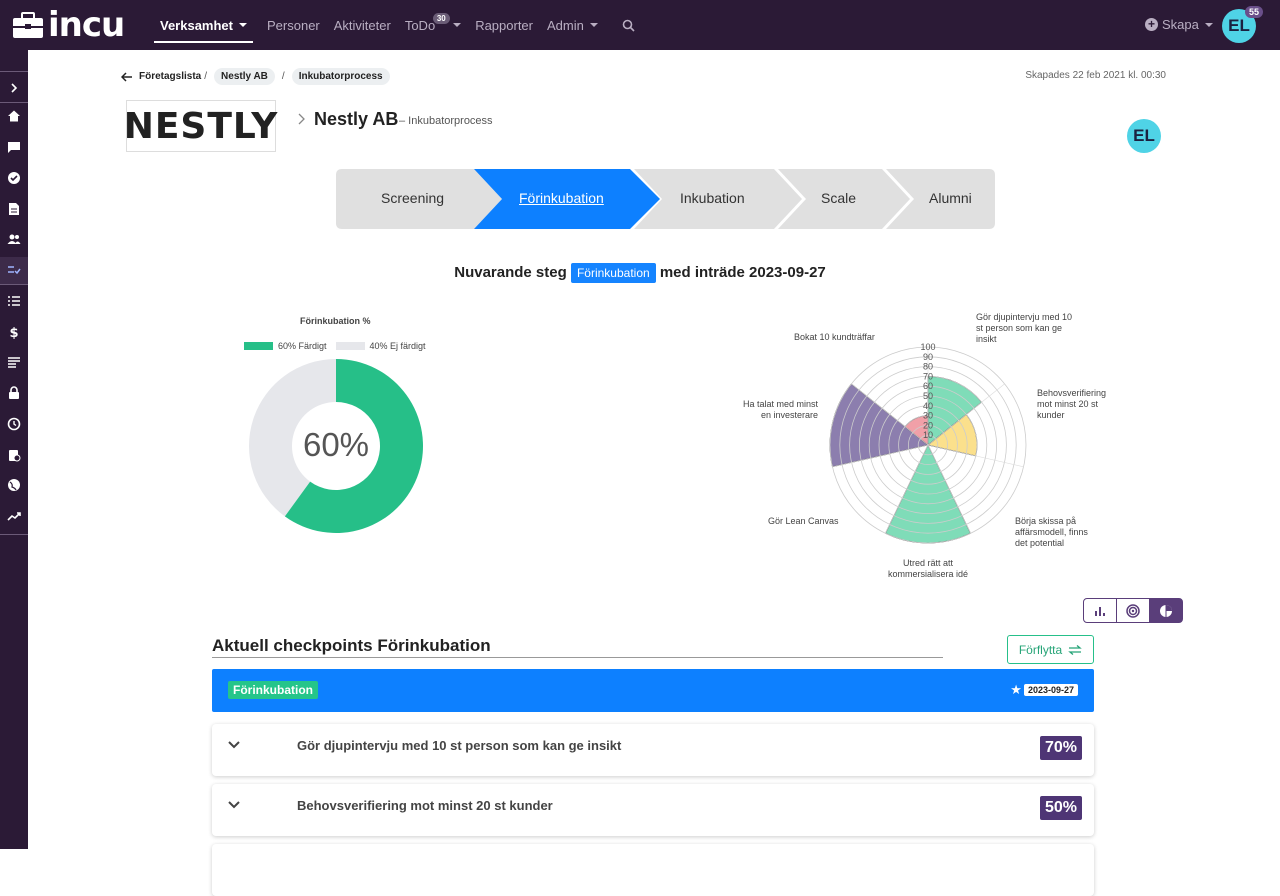 Image resolution: width=1280 pixels, height=896 pixels. I want to click on step-alumni: Alumni, so click(950, 198).